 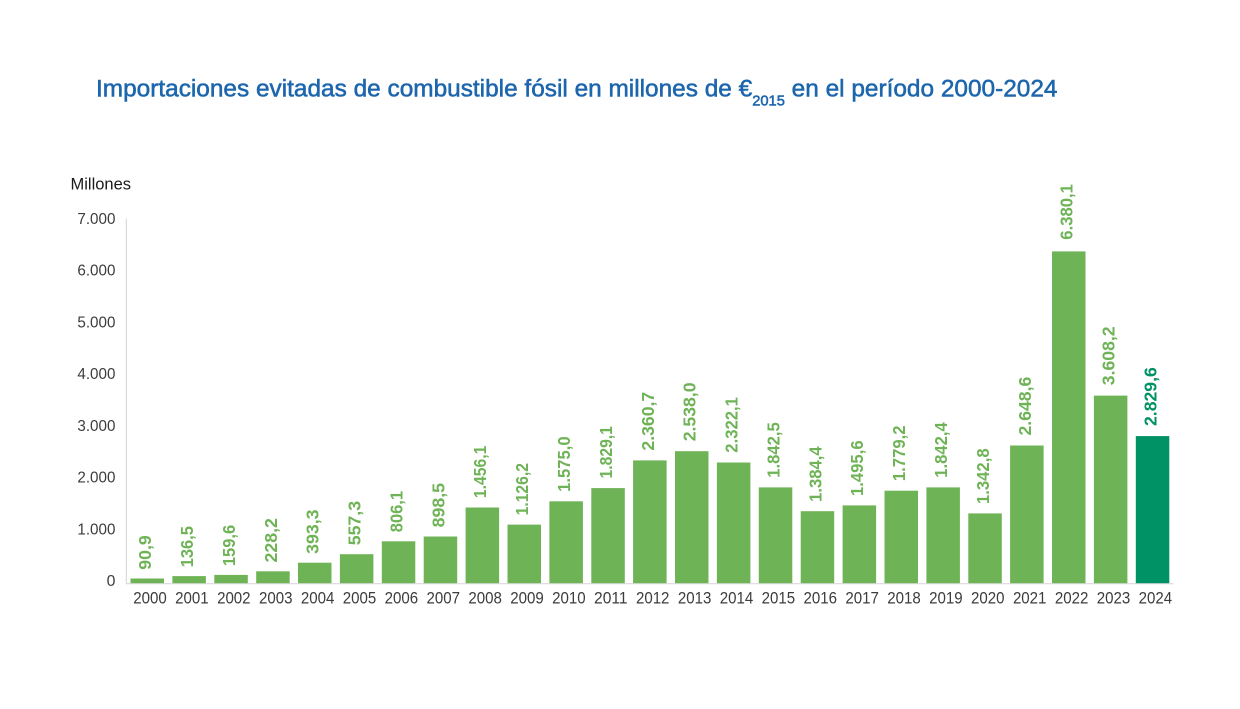 What do you see at coordinates (569, 598) in the screenshot?
I see `svg-text: 2010` at bounding box center [569, 598].